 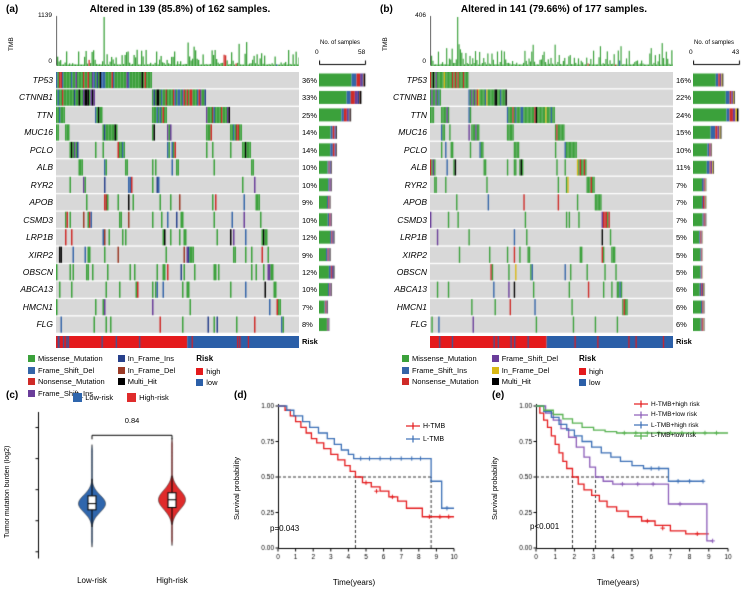 I want to click on legend-item-high: high, so click(x=208, y=371).